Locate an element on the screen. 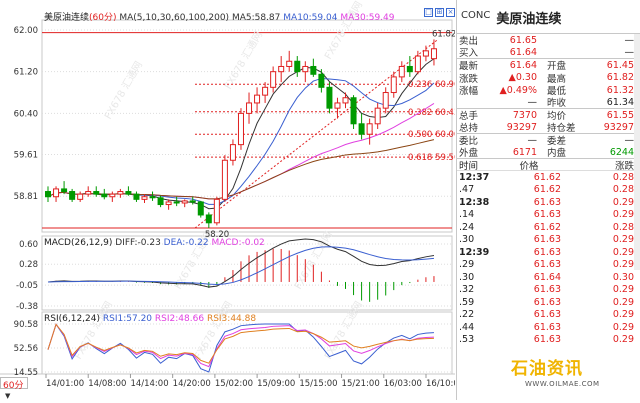 The height and width of the screenshot is (403, 640). symbol-name: 美原油连续 is located at coordinates (529, 19).